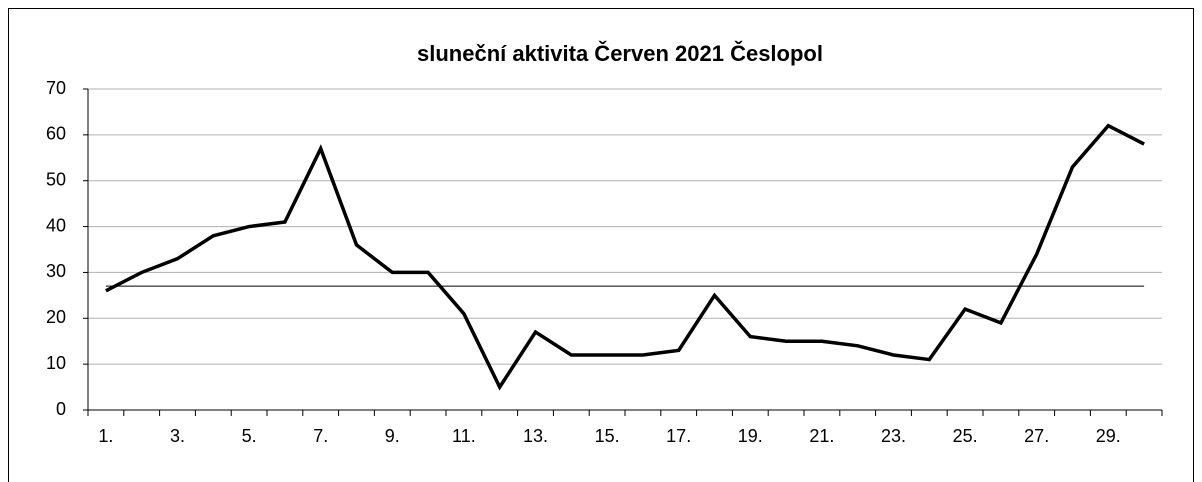 The image size is (1202, 482). I want to click on x-tick-label: 7., so click(320, 436).